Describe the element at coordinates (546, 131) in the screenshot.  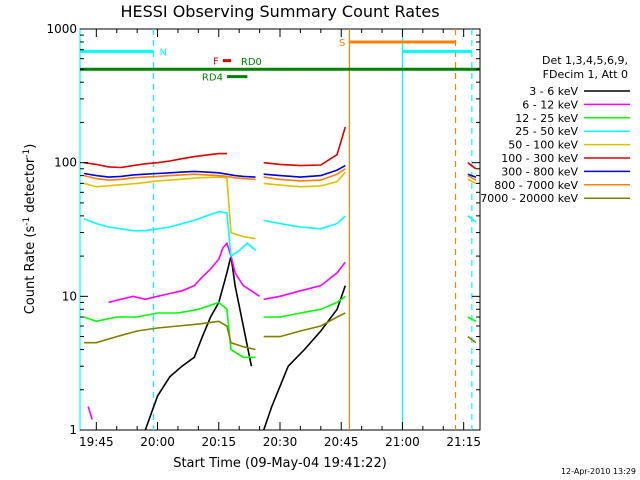
I see `legend-label-3: 25 - 50 keV` at that location.